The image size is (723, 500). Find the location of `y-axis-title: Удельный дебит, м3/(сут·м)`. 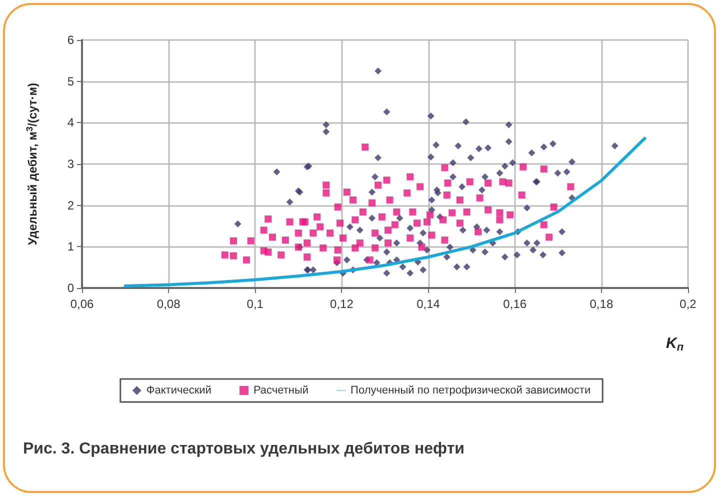

y-axis-title: Удельный дебит, м3/(сут·м) is located at coordinates (32, 164).